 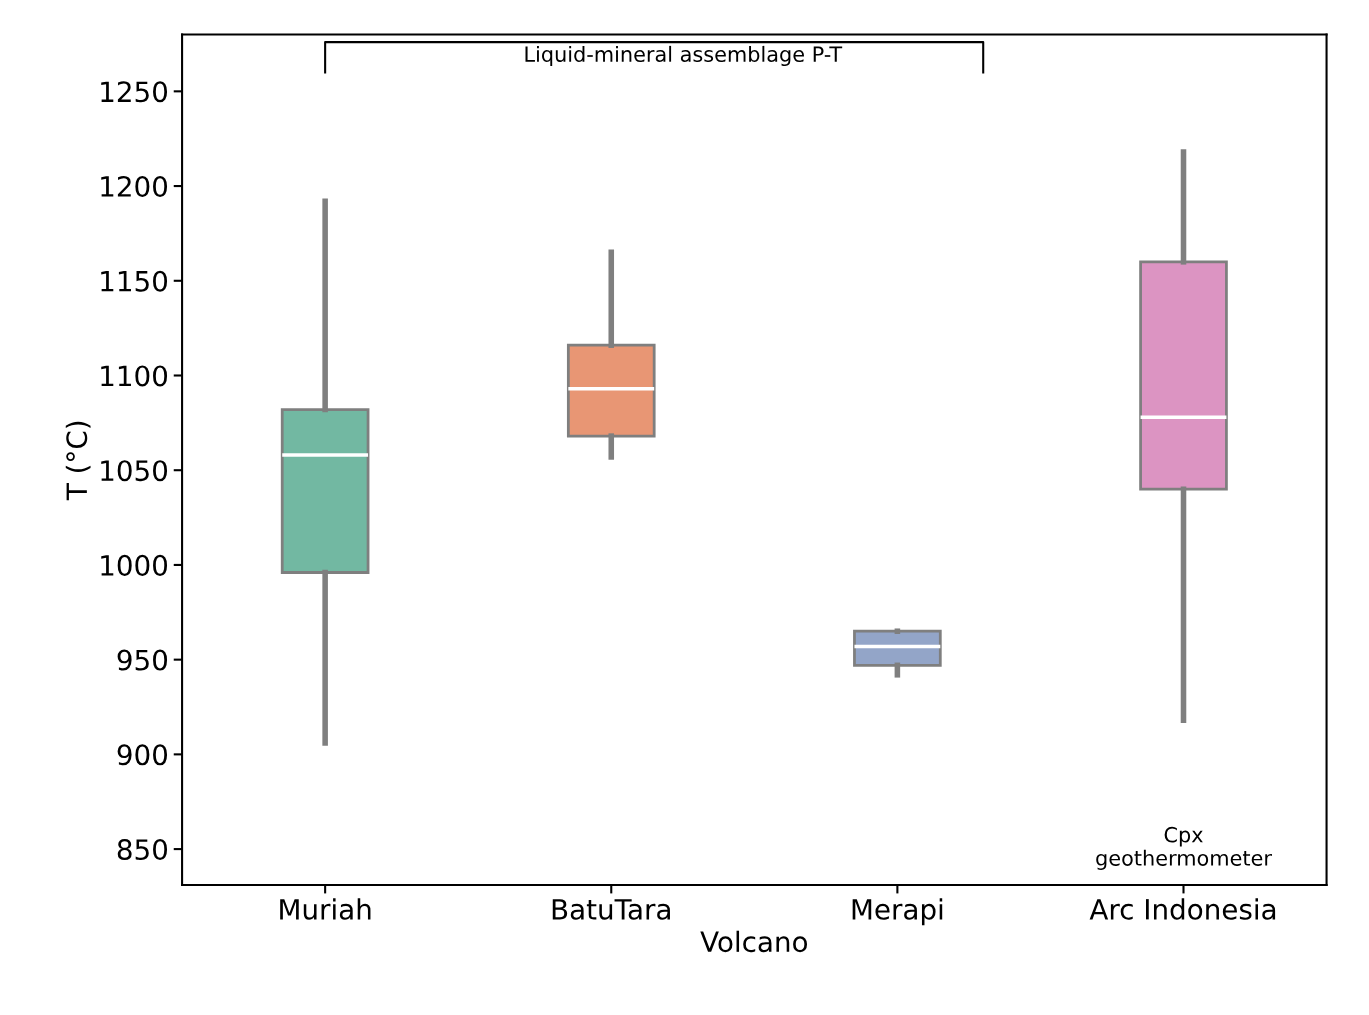 I want to click on y-tick-label: 1250, so click(x=134, y=92).